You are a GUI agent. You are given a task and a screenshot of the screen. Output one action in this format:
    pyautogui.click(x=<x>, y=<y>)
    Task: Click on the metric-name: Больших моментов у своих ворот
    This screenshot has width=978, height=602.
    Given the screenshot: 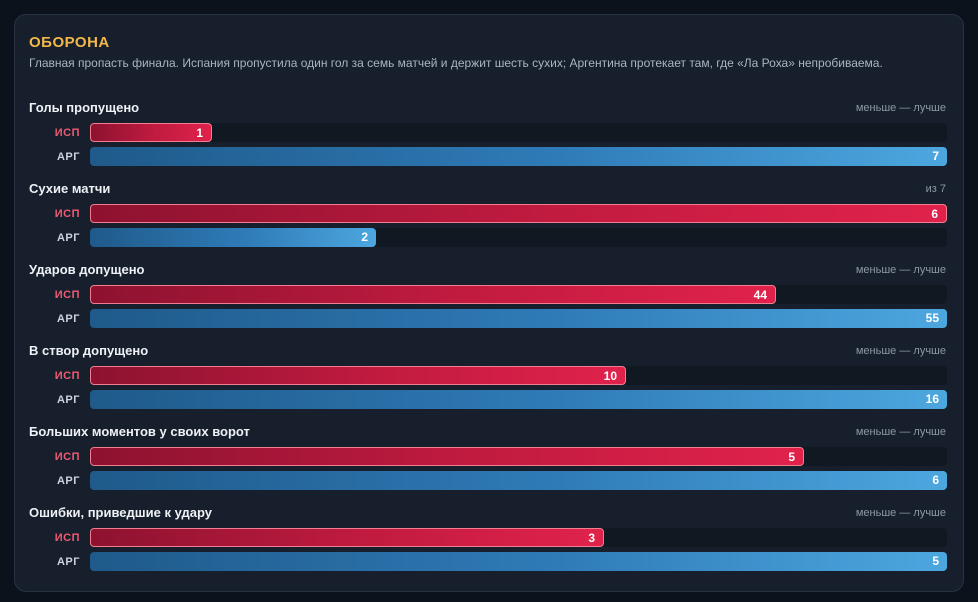 What is the action you would take?
    pyautogui.click(x=139, y=431)
    